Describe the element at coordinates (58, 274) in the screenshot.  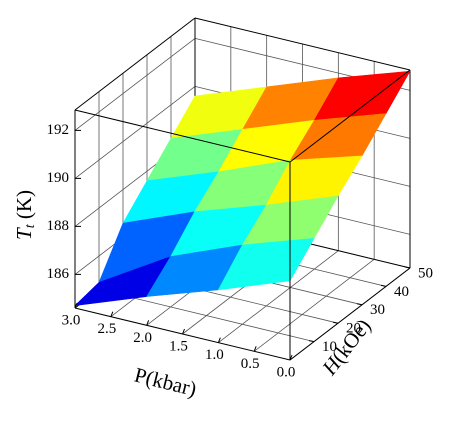
I see `z-tick-label: 186` at that location.